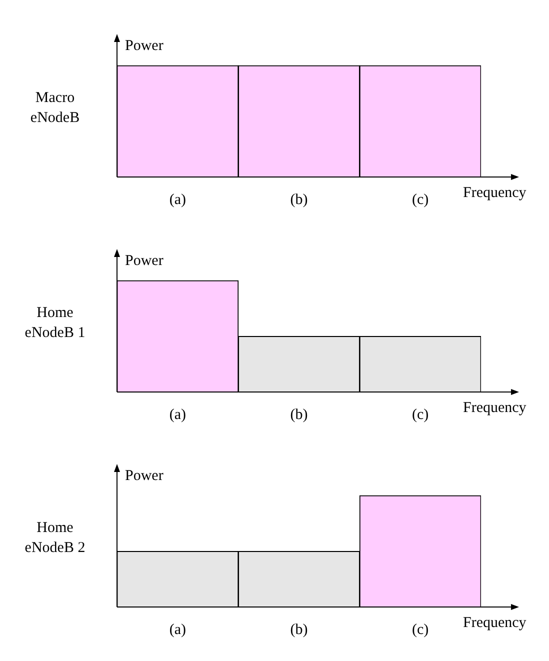 Image resolution: width=549 pixels, height=661 pixels. I want to click on text: Home eNodeB 1, so click(55, 323).